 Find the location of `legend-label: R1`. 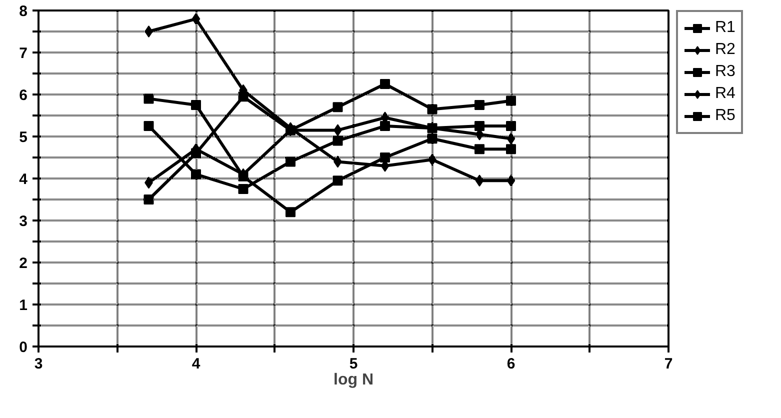

legend-label: R1 is located at coordinates (725, 28).